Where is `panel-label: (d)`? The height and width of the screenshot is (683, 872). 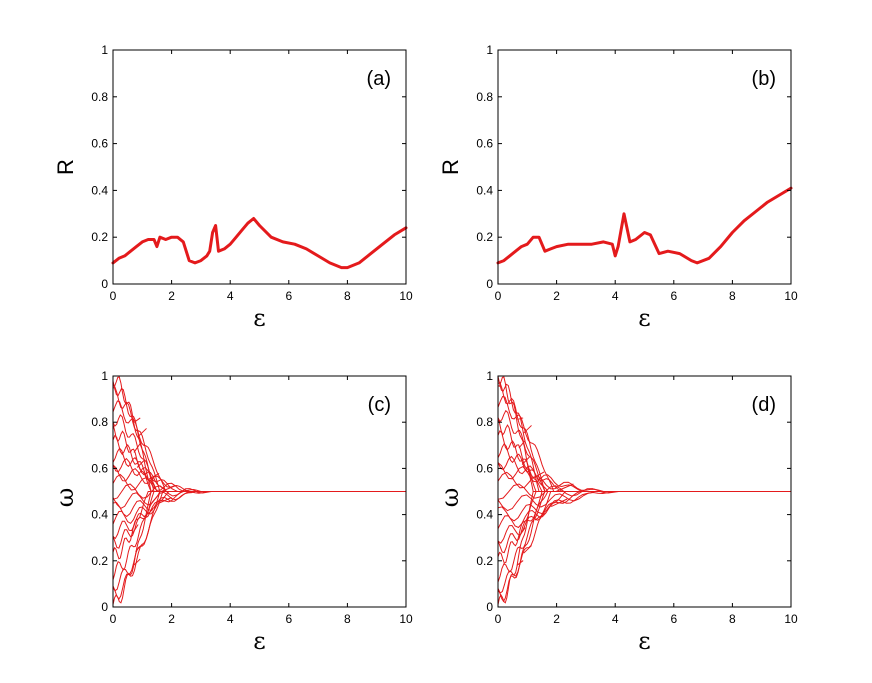 panel-label: (d) is located at coordinates (764, 405).